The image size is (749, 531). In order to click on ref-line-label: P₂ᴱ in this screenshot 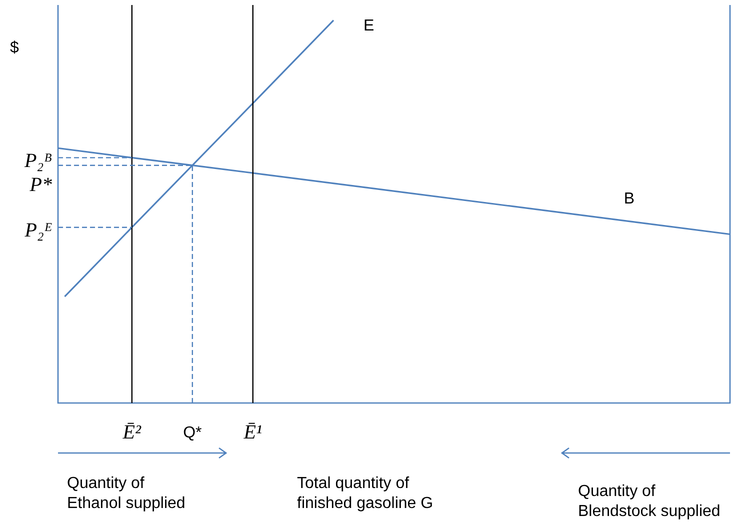, I will do `click(38, 231)`.